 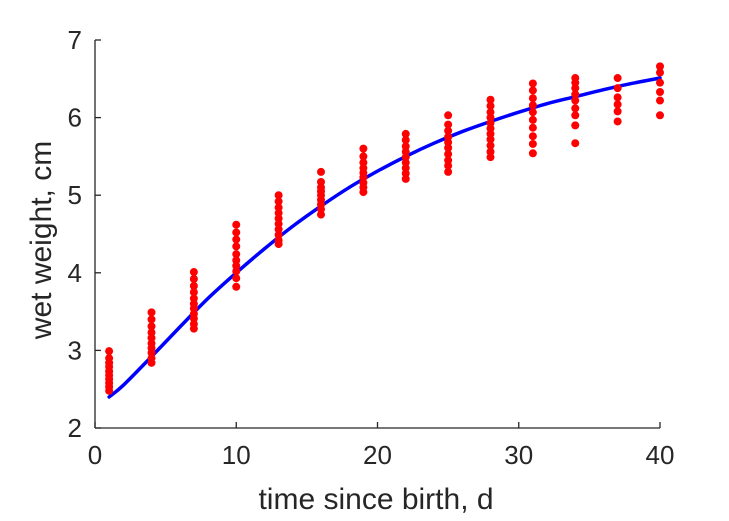 What do you see at coordinates (377, 455) in the screenshot?
I see `x-tick-label: 20` at bounding box center [377, 455].